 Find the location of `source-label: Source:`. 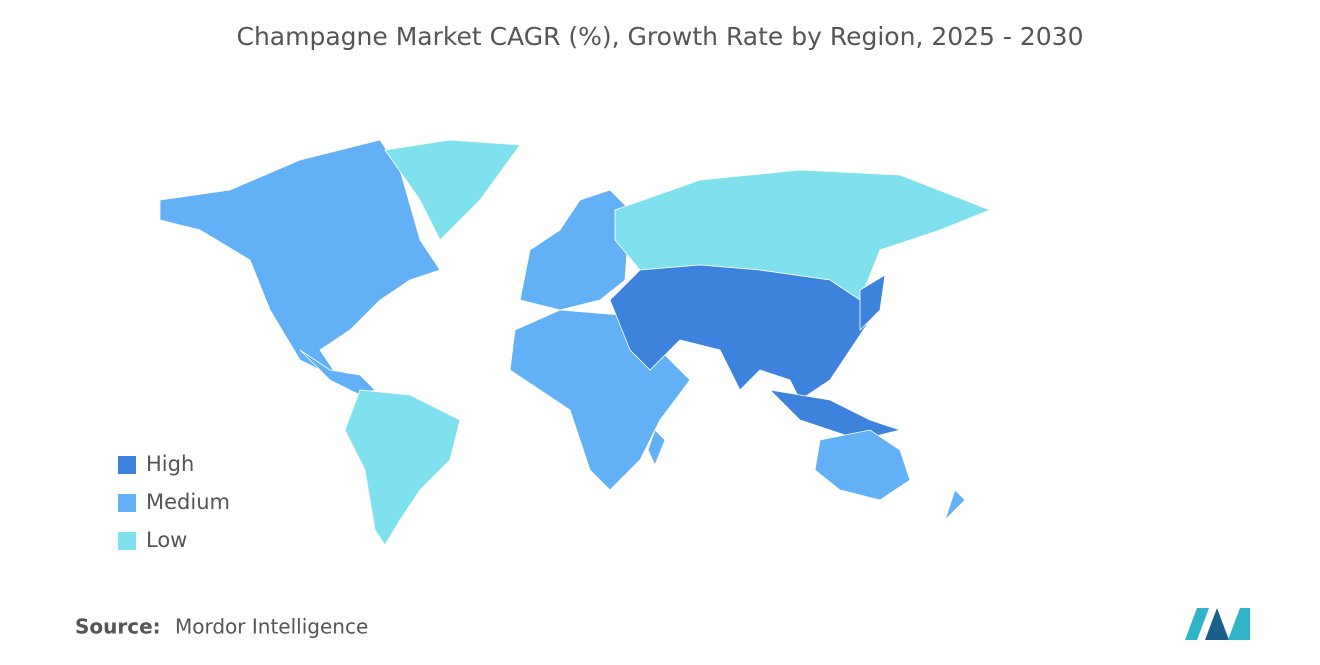

source-label: Source: is located at coordinates (118, 627).